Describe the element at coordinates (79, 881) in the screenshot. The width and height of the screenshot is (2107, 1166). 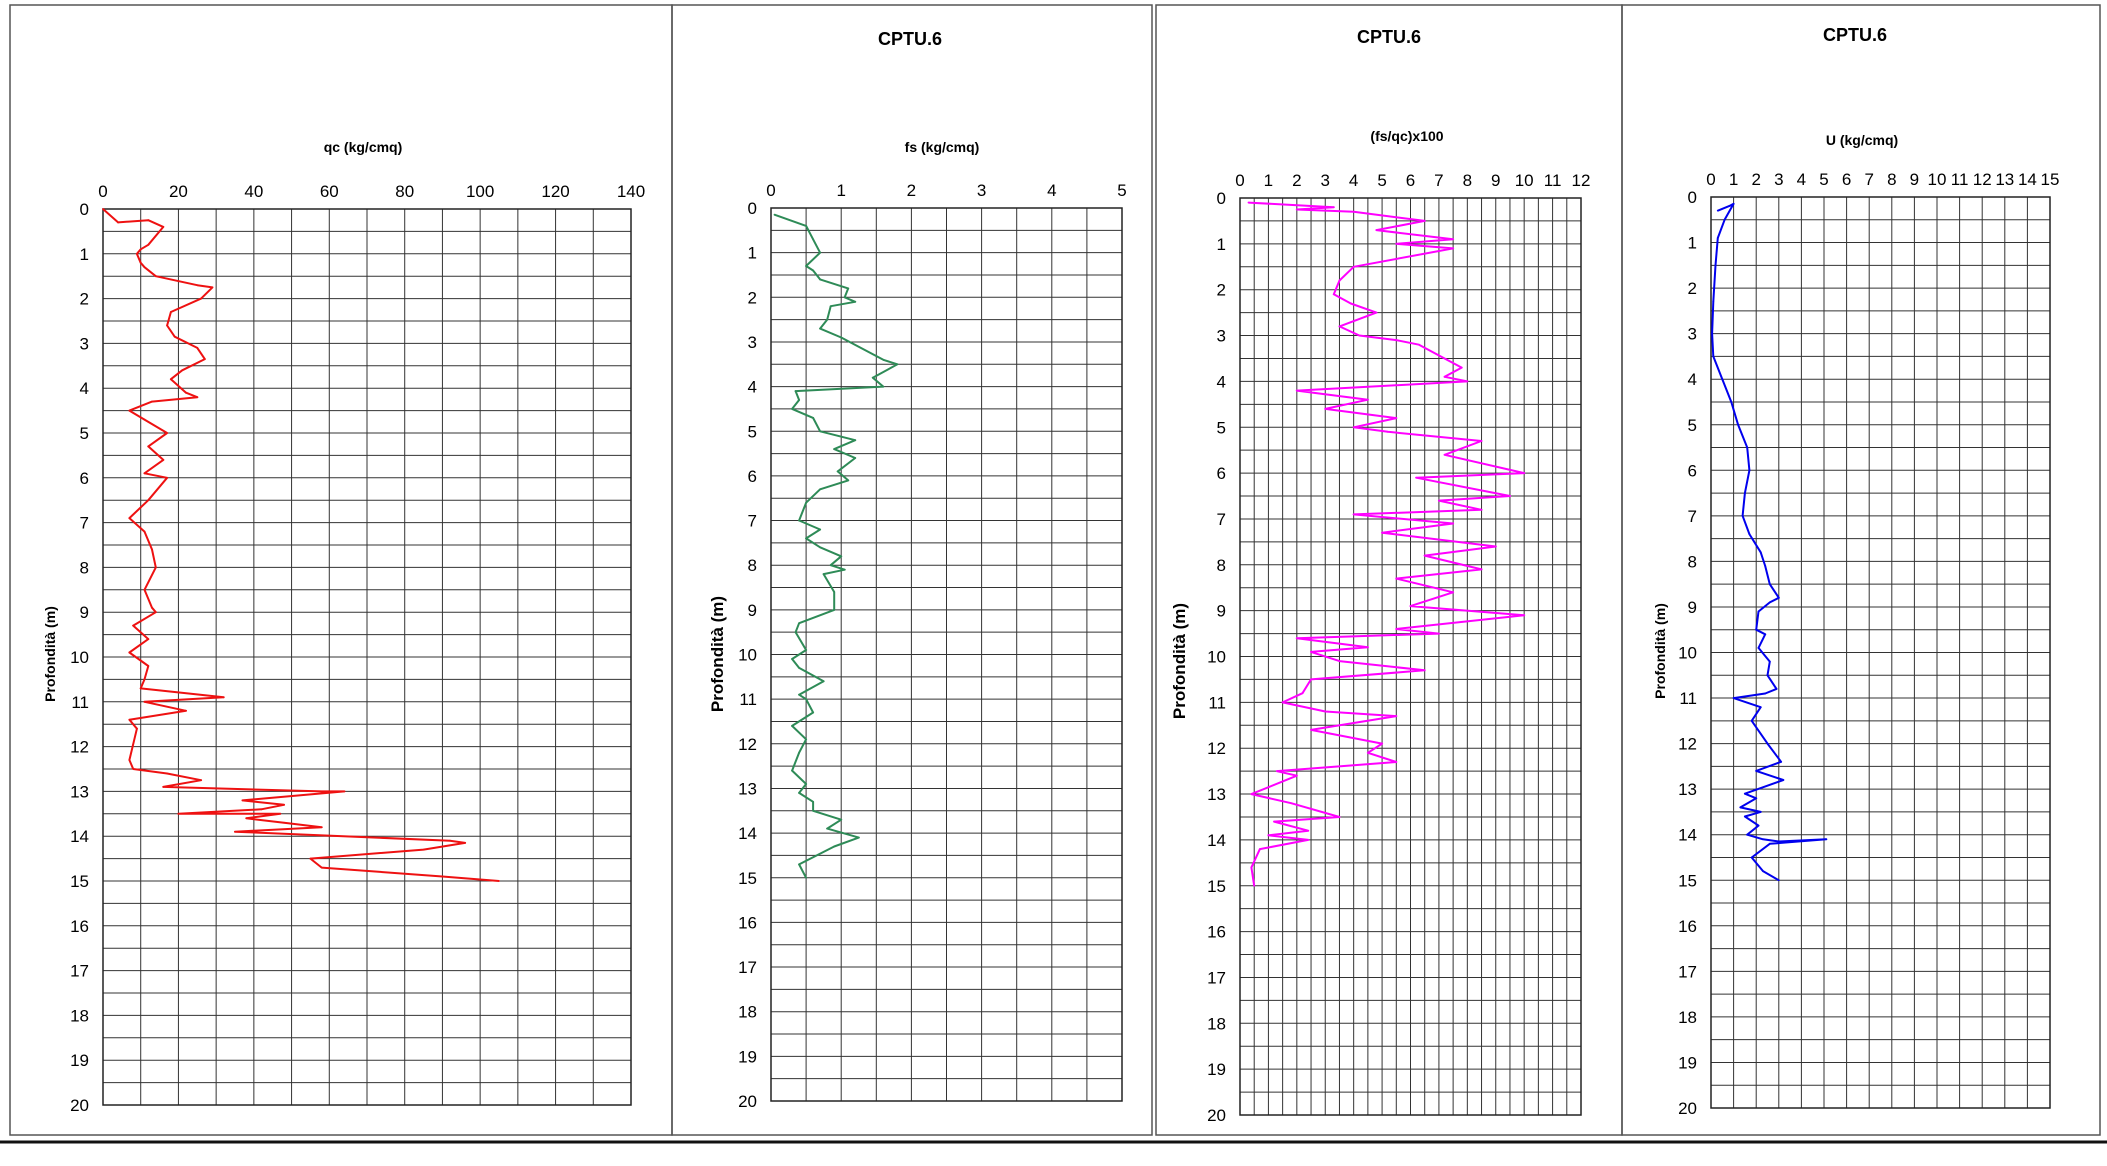
I see `y-tick-label: 15` at that location.